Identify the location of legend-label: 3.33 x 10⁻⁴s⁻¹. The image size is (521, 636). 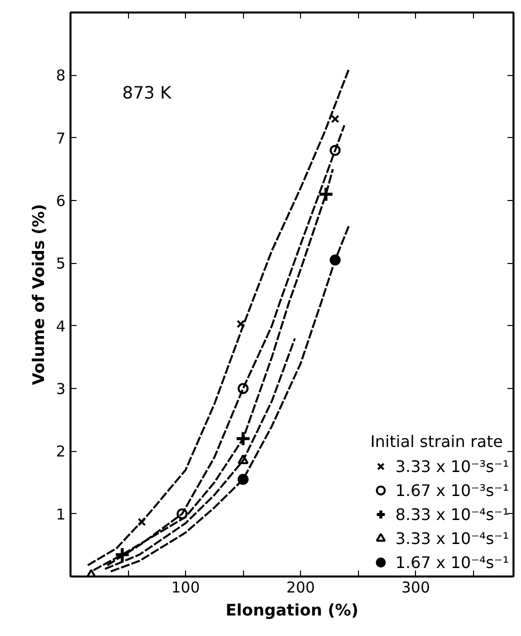
(452, 538).